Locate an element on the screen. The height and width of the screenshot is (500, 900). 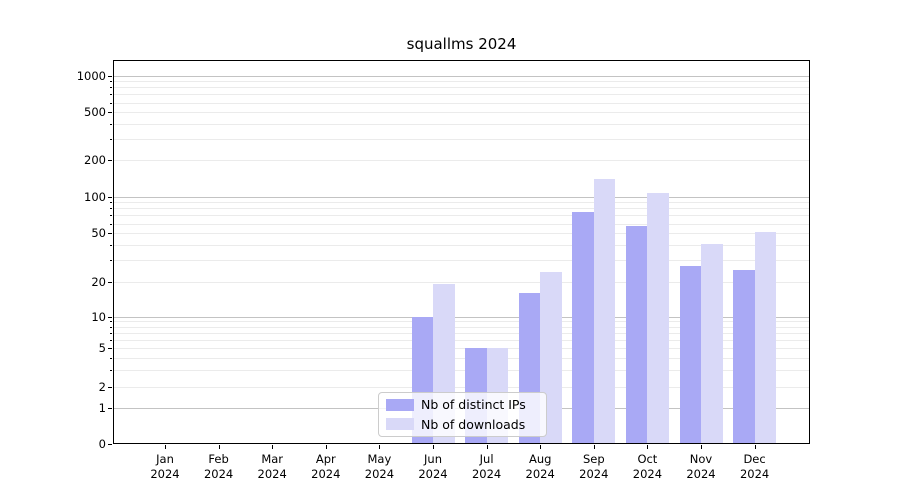
y-tick-label: 50 is located at coordinates (98, 233).